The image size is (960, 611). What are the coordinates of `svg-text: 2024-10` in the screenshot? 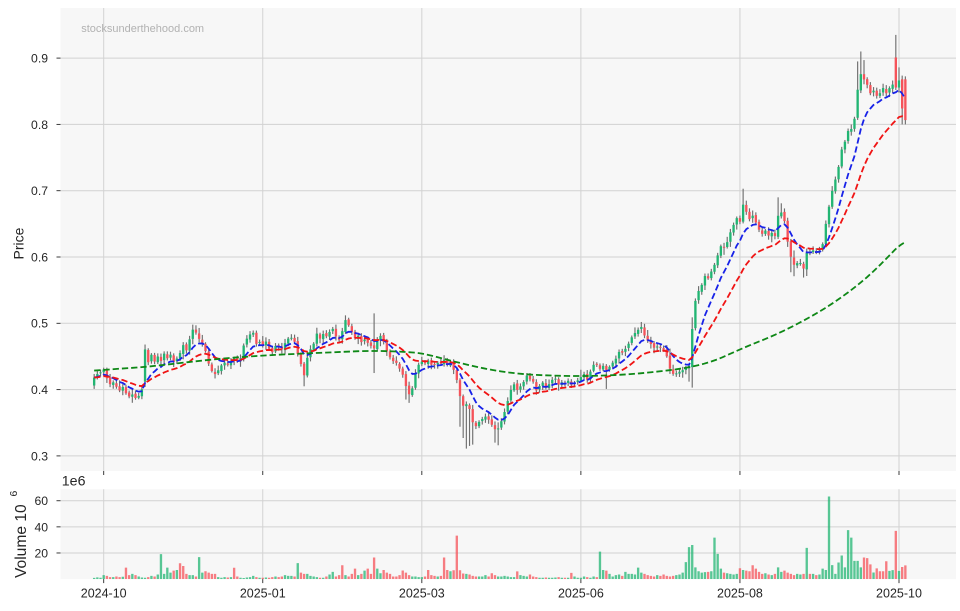 It's located at (104, 594).